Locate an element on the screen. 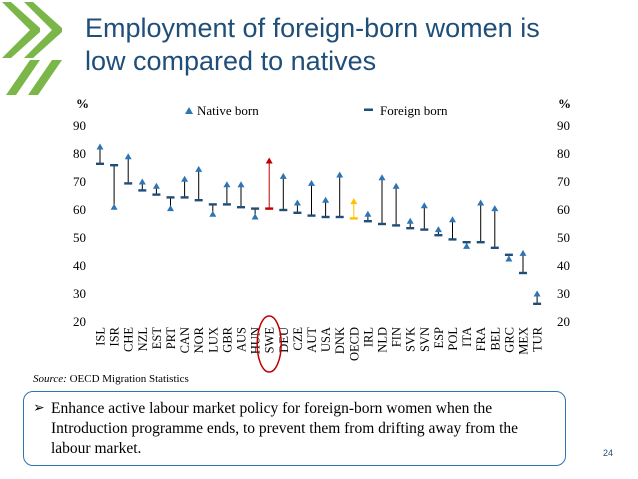 This screenshot has width=638, height=479. x-tick-label: NZL is located at coordinates (143, 339).